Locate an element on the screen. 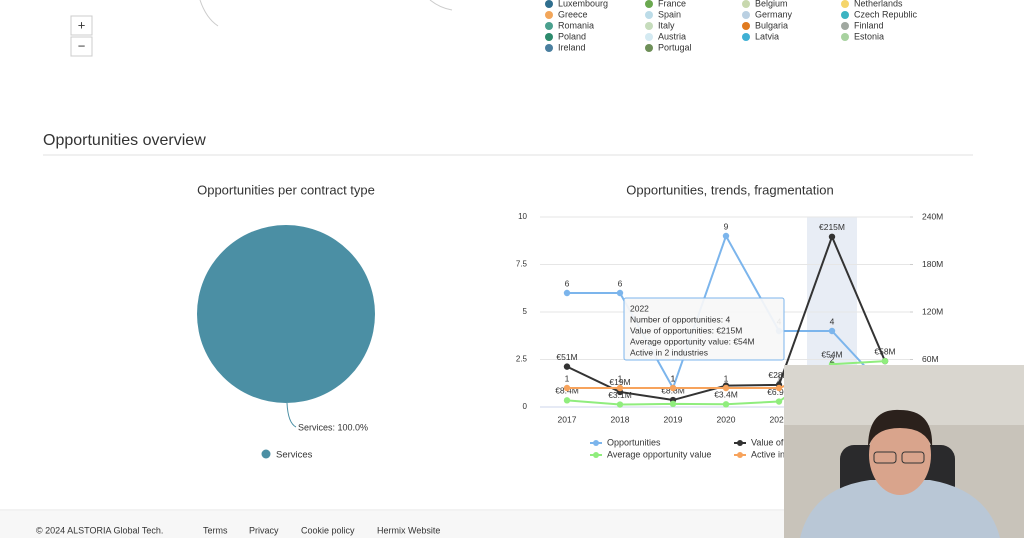 This screenshot has height=538, width=1024. legend-label: Greece is located at coordinates (573, 14).